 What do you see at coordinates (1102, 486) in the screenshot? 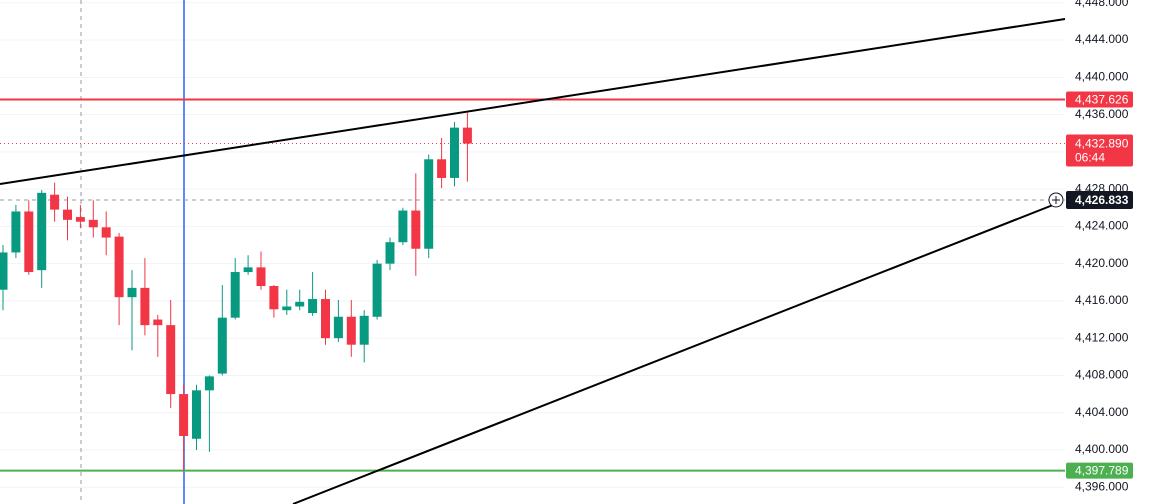
I see `y-tick-label: 4,396.000` at bounding box center [1102, 486].